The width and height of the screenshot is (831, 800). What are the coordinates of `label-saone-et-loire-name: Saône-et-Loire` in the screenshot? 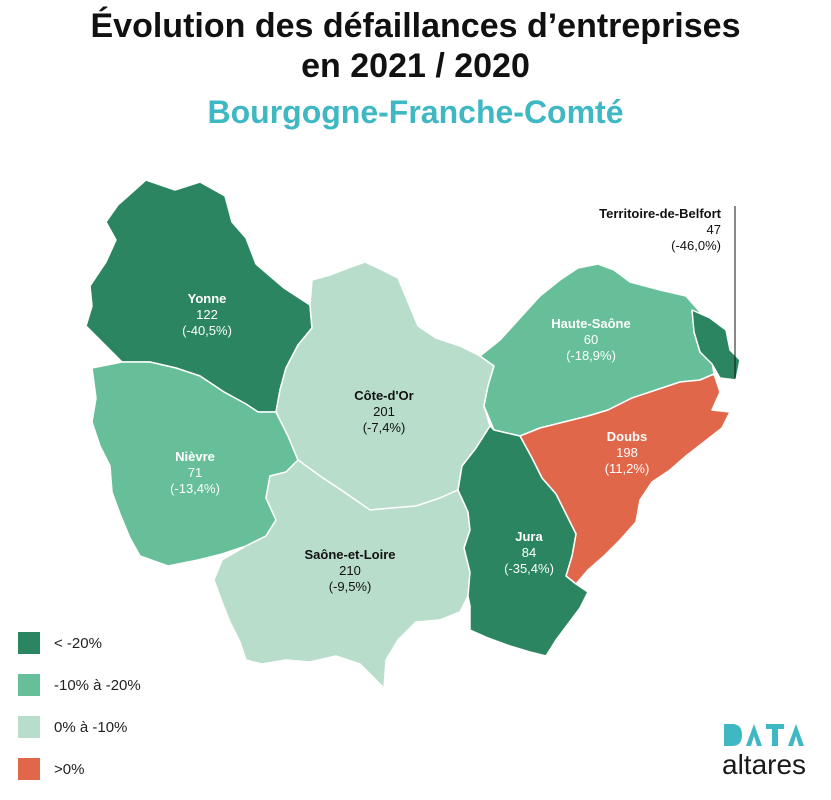 It's located at (349, 554).